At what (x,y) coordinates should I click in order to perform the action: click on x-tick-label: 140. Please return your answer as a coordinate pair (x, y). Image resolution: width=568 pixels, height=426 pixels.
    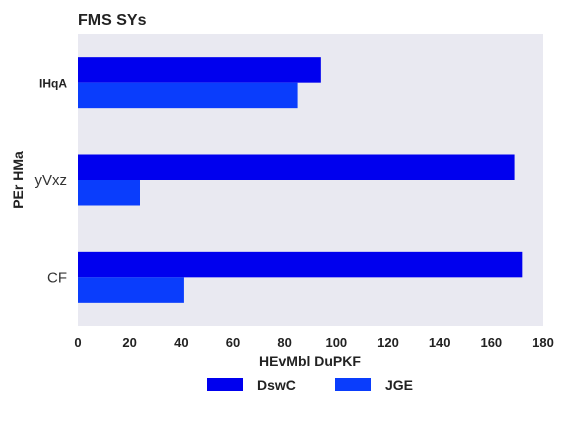
    Looking at the image, I should click on (440, 342).